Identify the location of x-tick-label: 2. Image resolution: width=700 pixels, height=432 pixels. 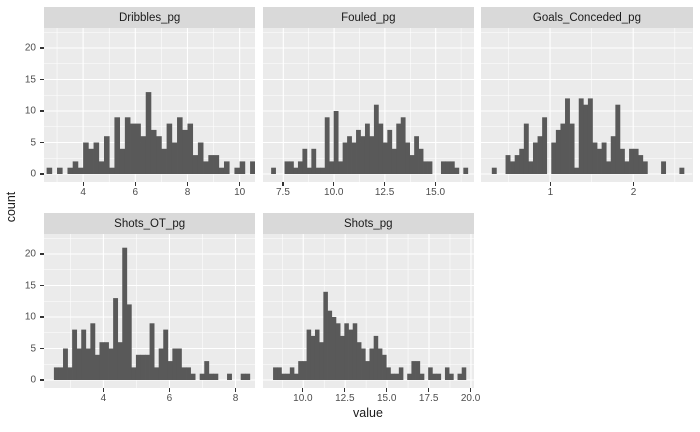
(633, 192).